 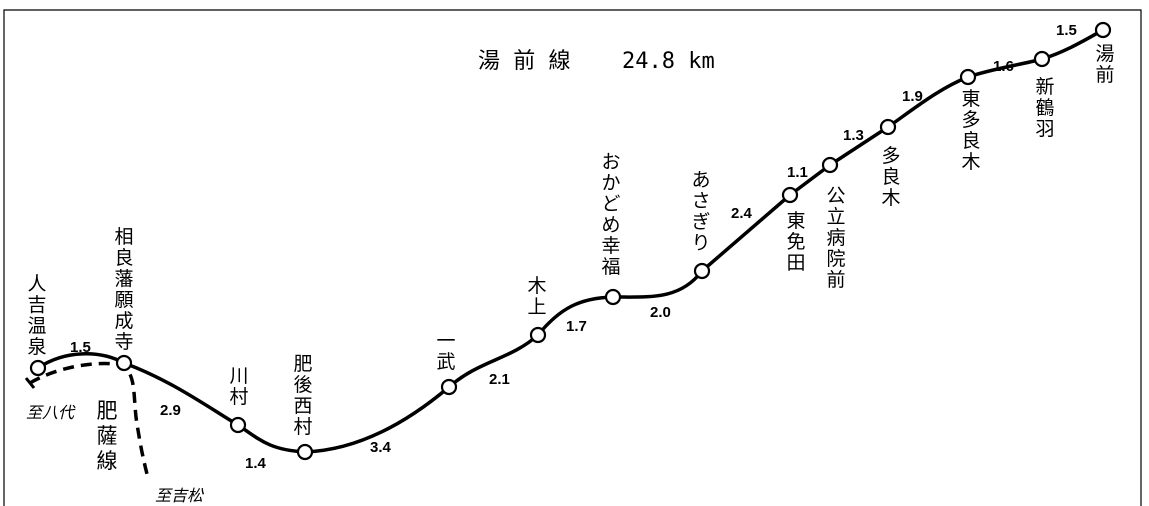 I want to click on distance-label: 2.1, so click(x=499, y=379).